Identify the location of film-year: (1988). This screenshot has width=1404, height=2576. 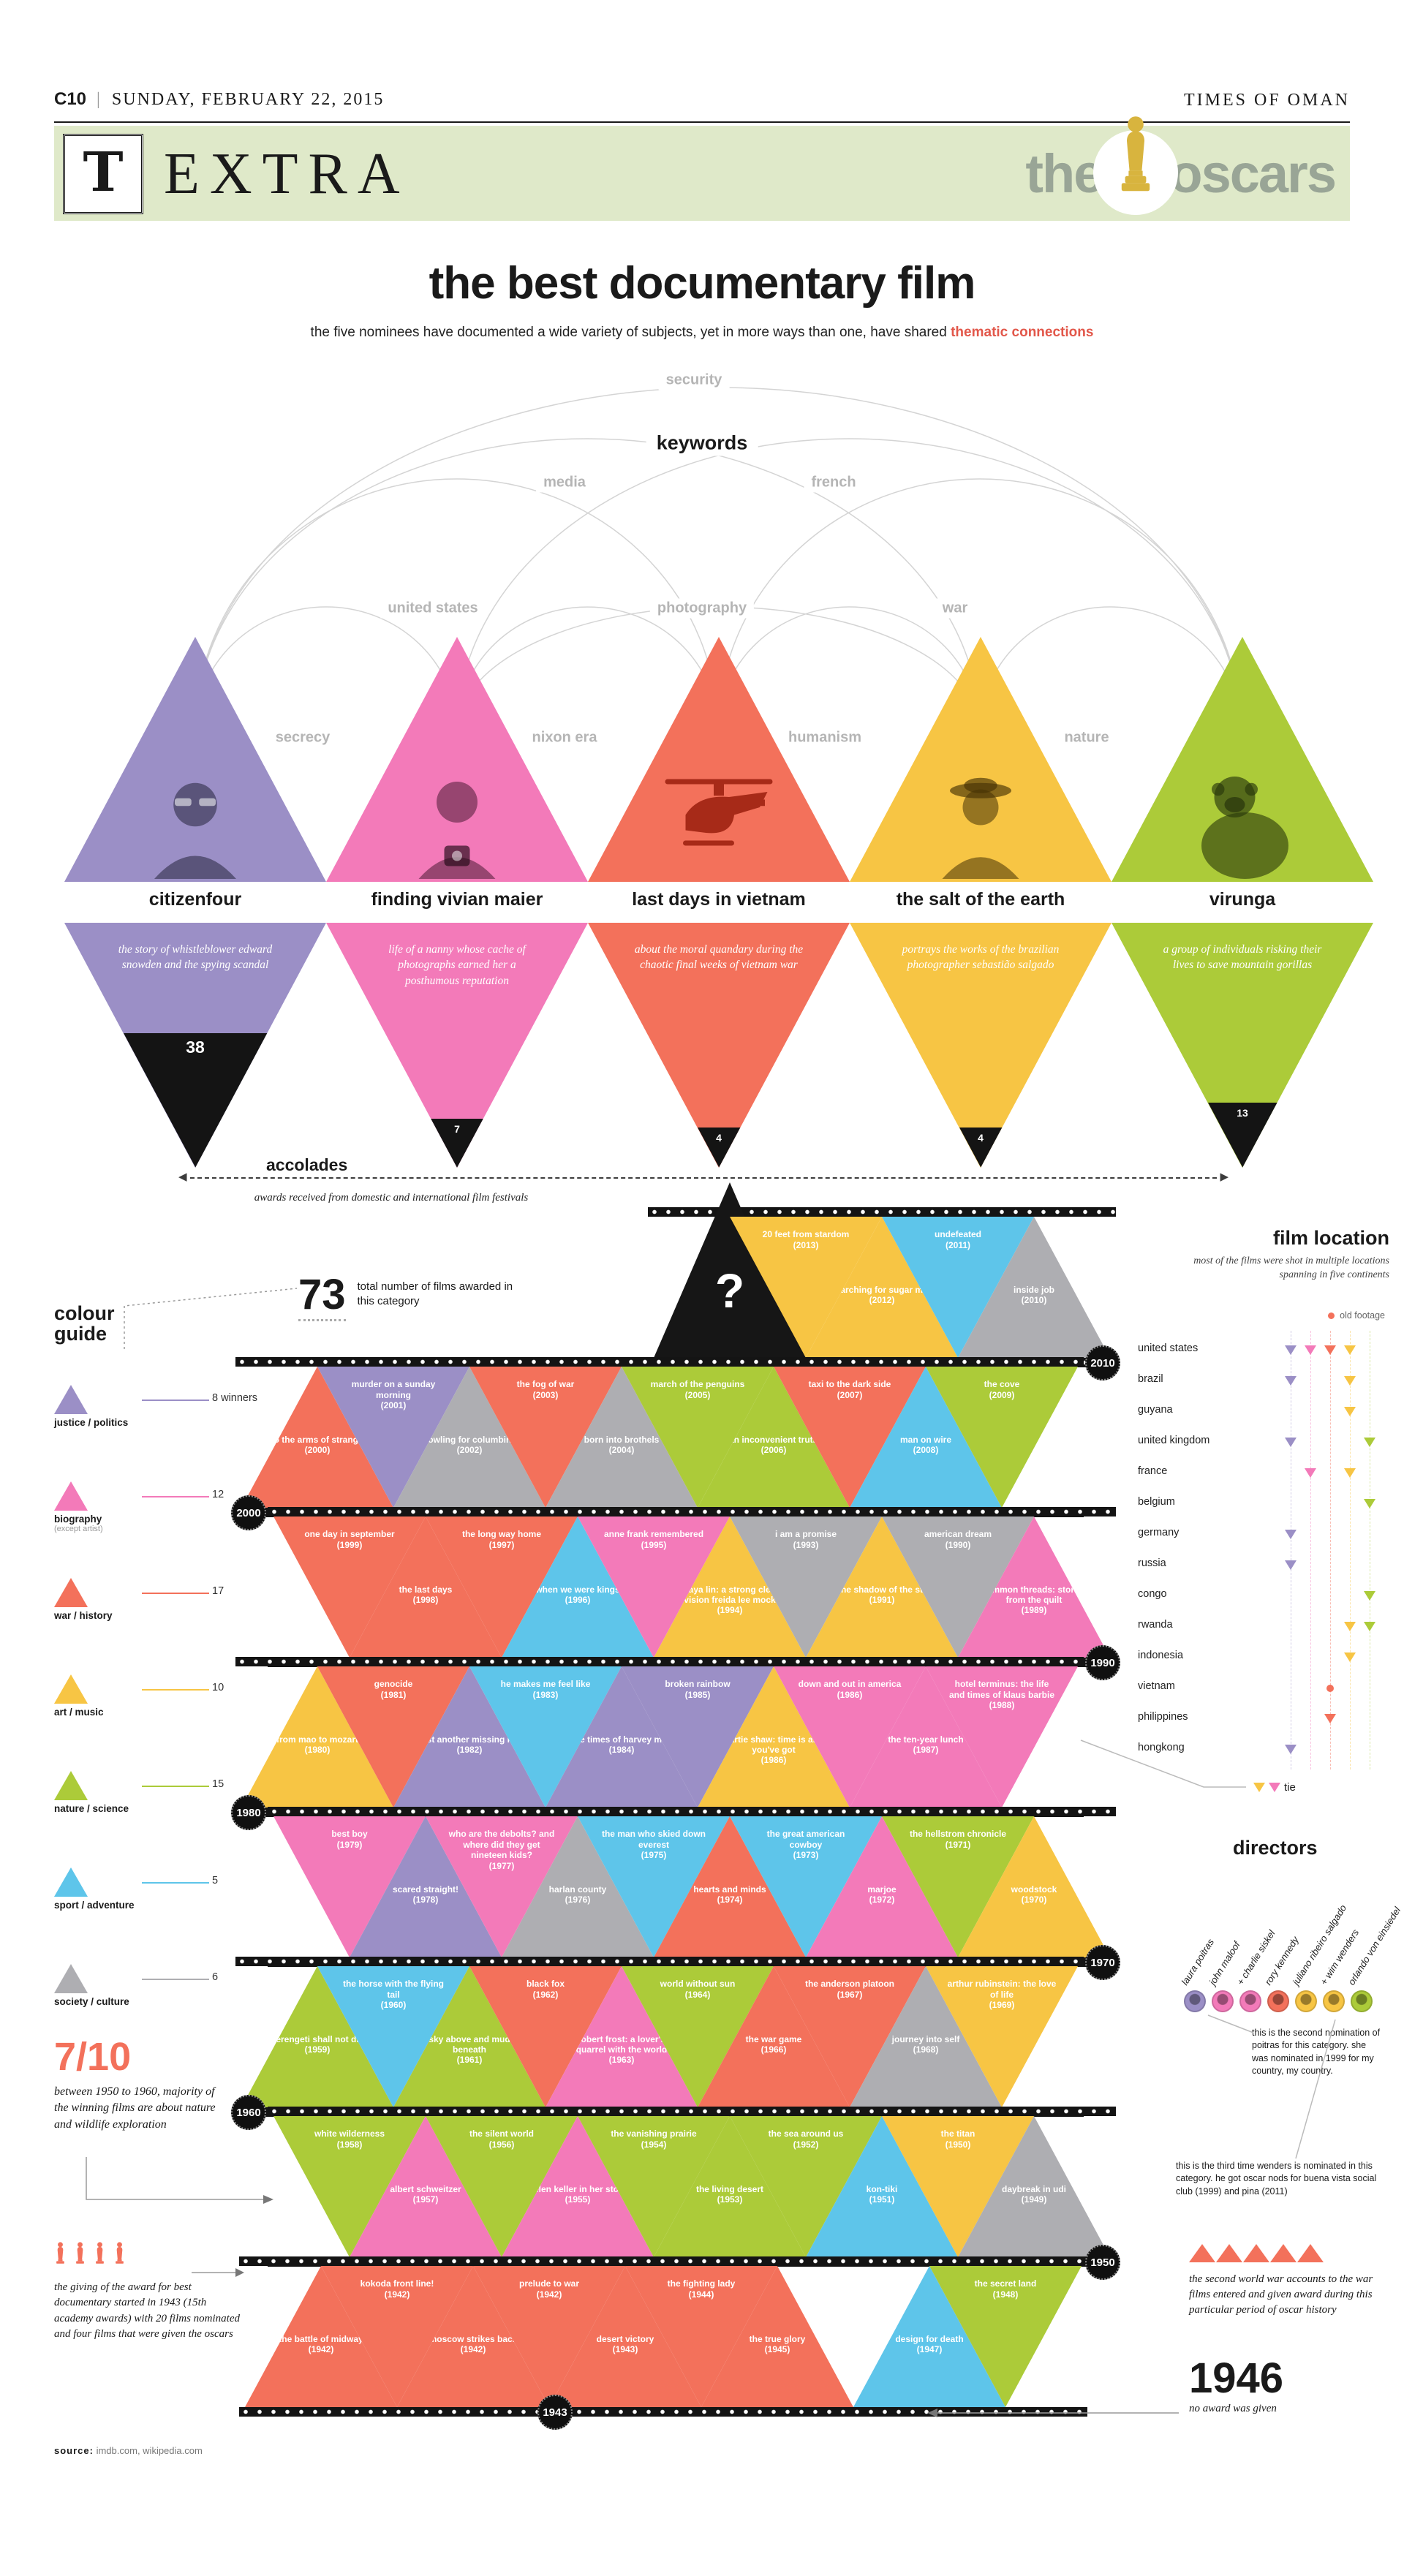
(1002, 1705).